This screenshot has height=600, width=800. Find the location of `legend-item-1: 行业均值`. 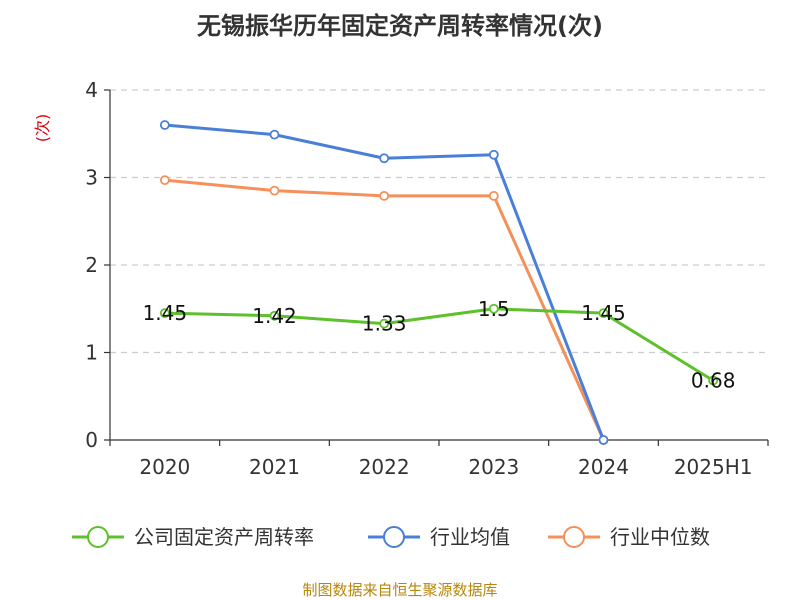

legend-item-1: 行业均值 is located at coordinates (439, 537).